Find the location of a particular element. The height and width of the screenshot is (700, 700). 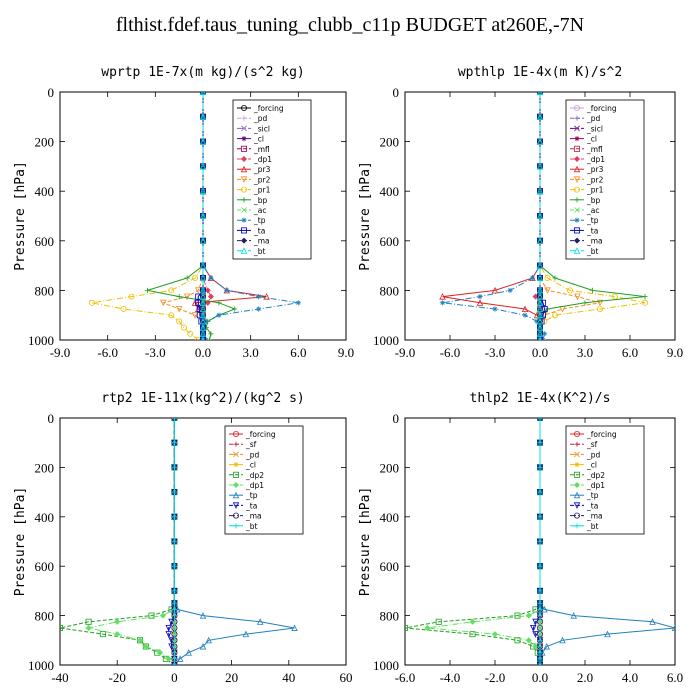

legend-label: _tp is located at coordinates (592, 220).